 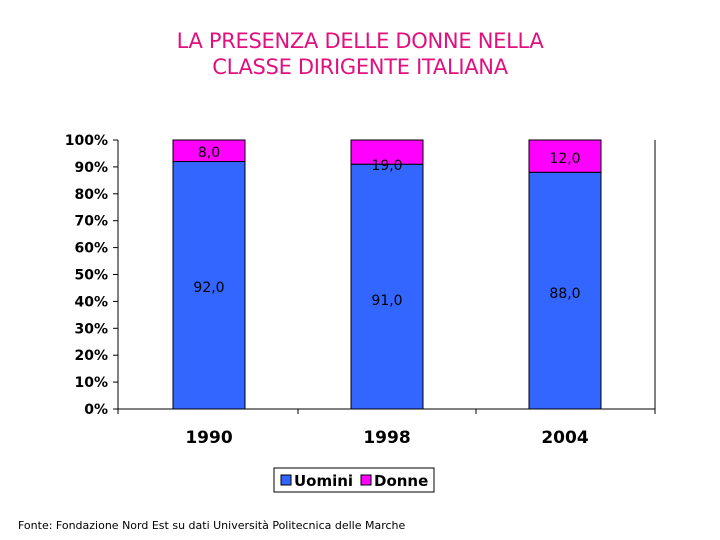 I want to click on bar-donne-2004, so click(x=565, y=156).